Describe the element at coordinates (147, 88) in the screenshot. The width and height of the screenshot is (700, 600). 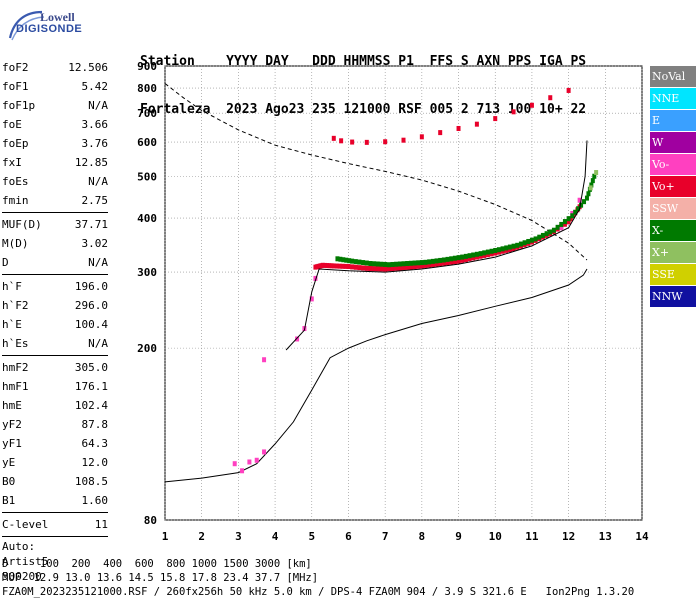
I see `y-tick-label: 800` at that location.